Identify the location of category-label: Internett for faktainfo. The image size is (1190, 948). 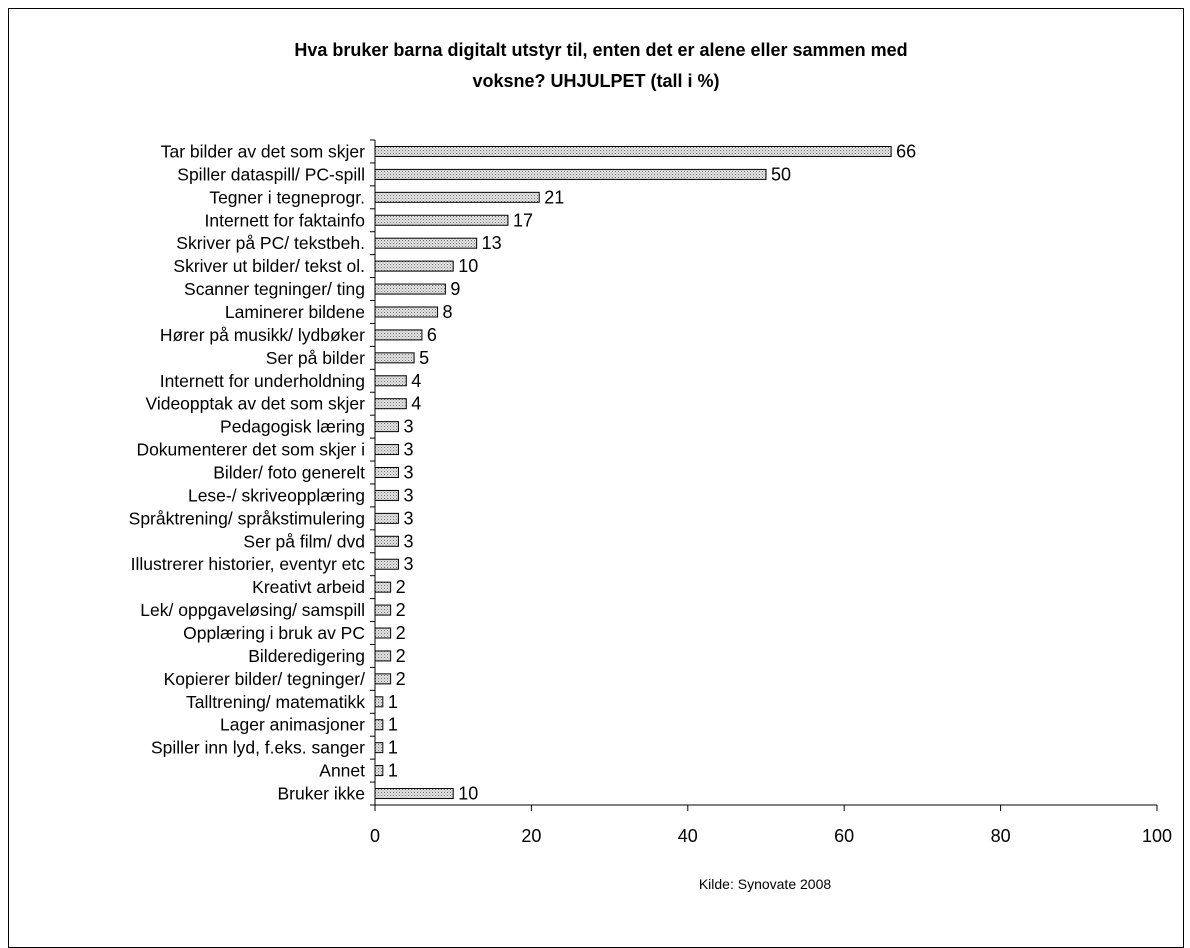
(284, 220).